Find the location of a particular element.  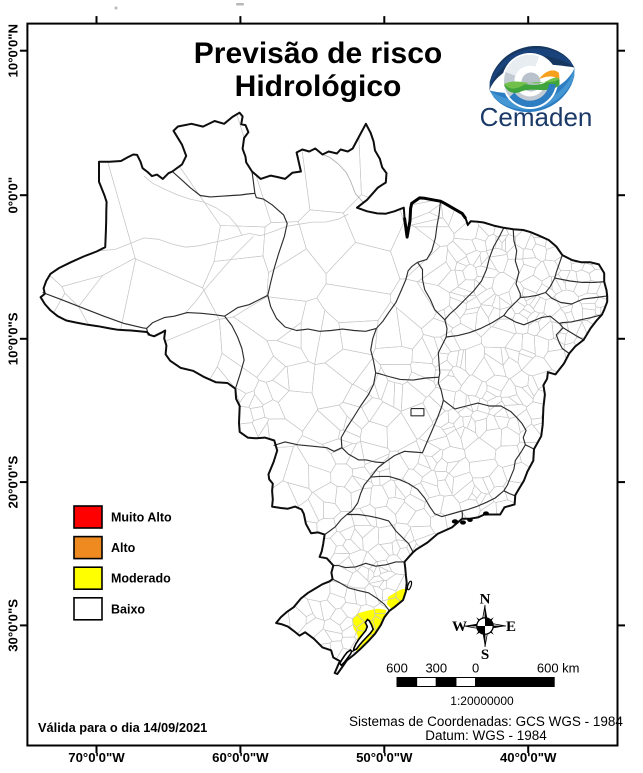

svg-text: 30°0'0"S is located at coordinates (13, 625).